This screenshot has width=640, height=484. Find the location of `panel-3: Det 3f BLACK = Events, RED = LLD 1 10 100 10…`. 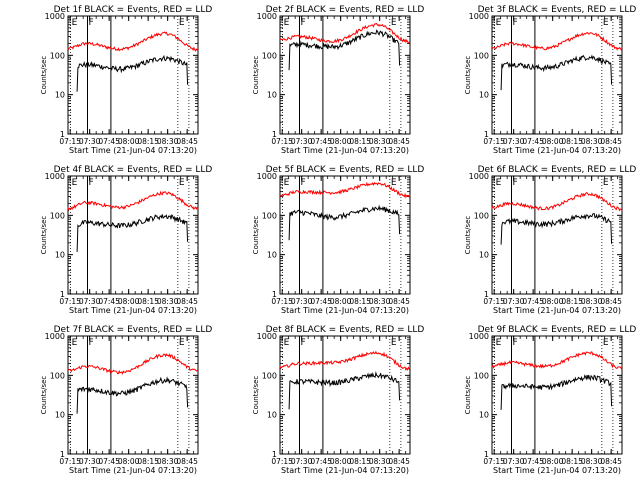

panel-3: Det 3f BLACK = Events, RED = LLD 1 10 100 10… is located at coordinates (550, 80).